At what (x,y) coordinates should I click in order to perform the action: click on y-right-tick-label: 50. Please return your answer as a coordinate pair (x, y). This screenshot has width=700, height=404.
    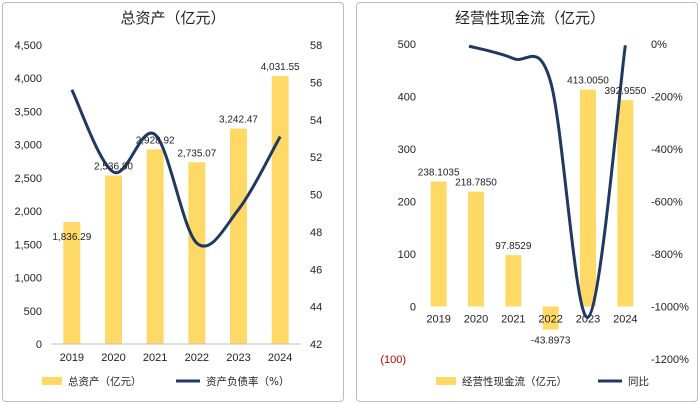
    Looking at the image, I should click on (316, 196).